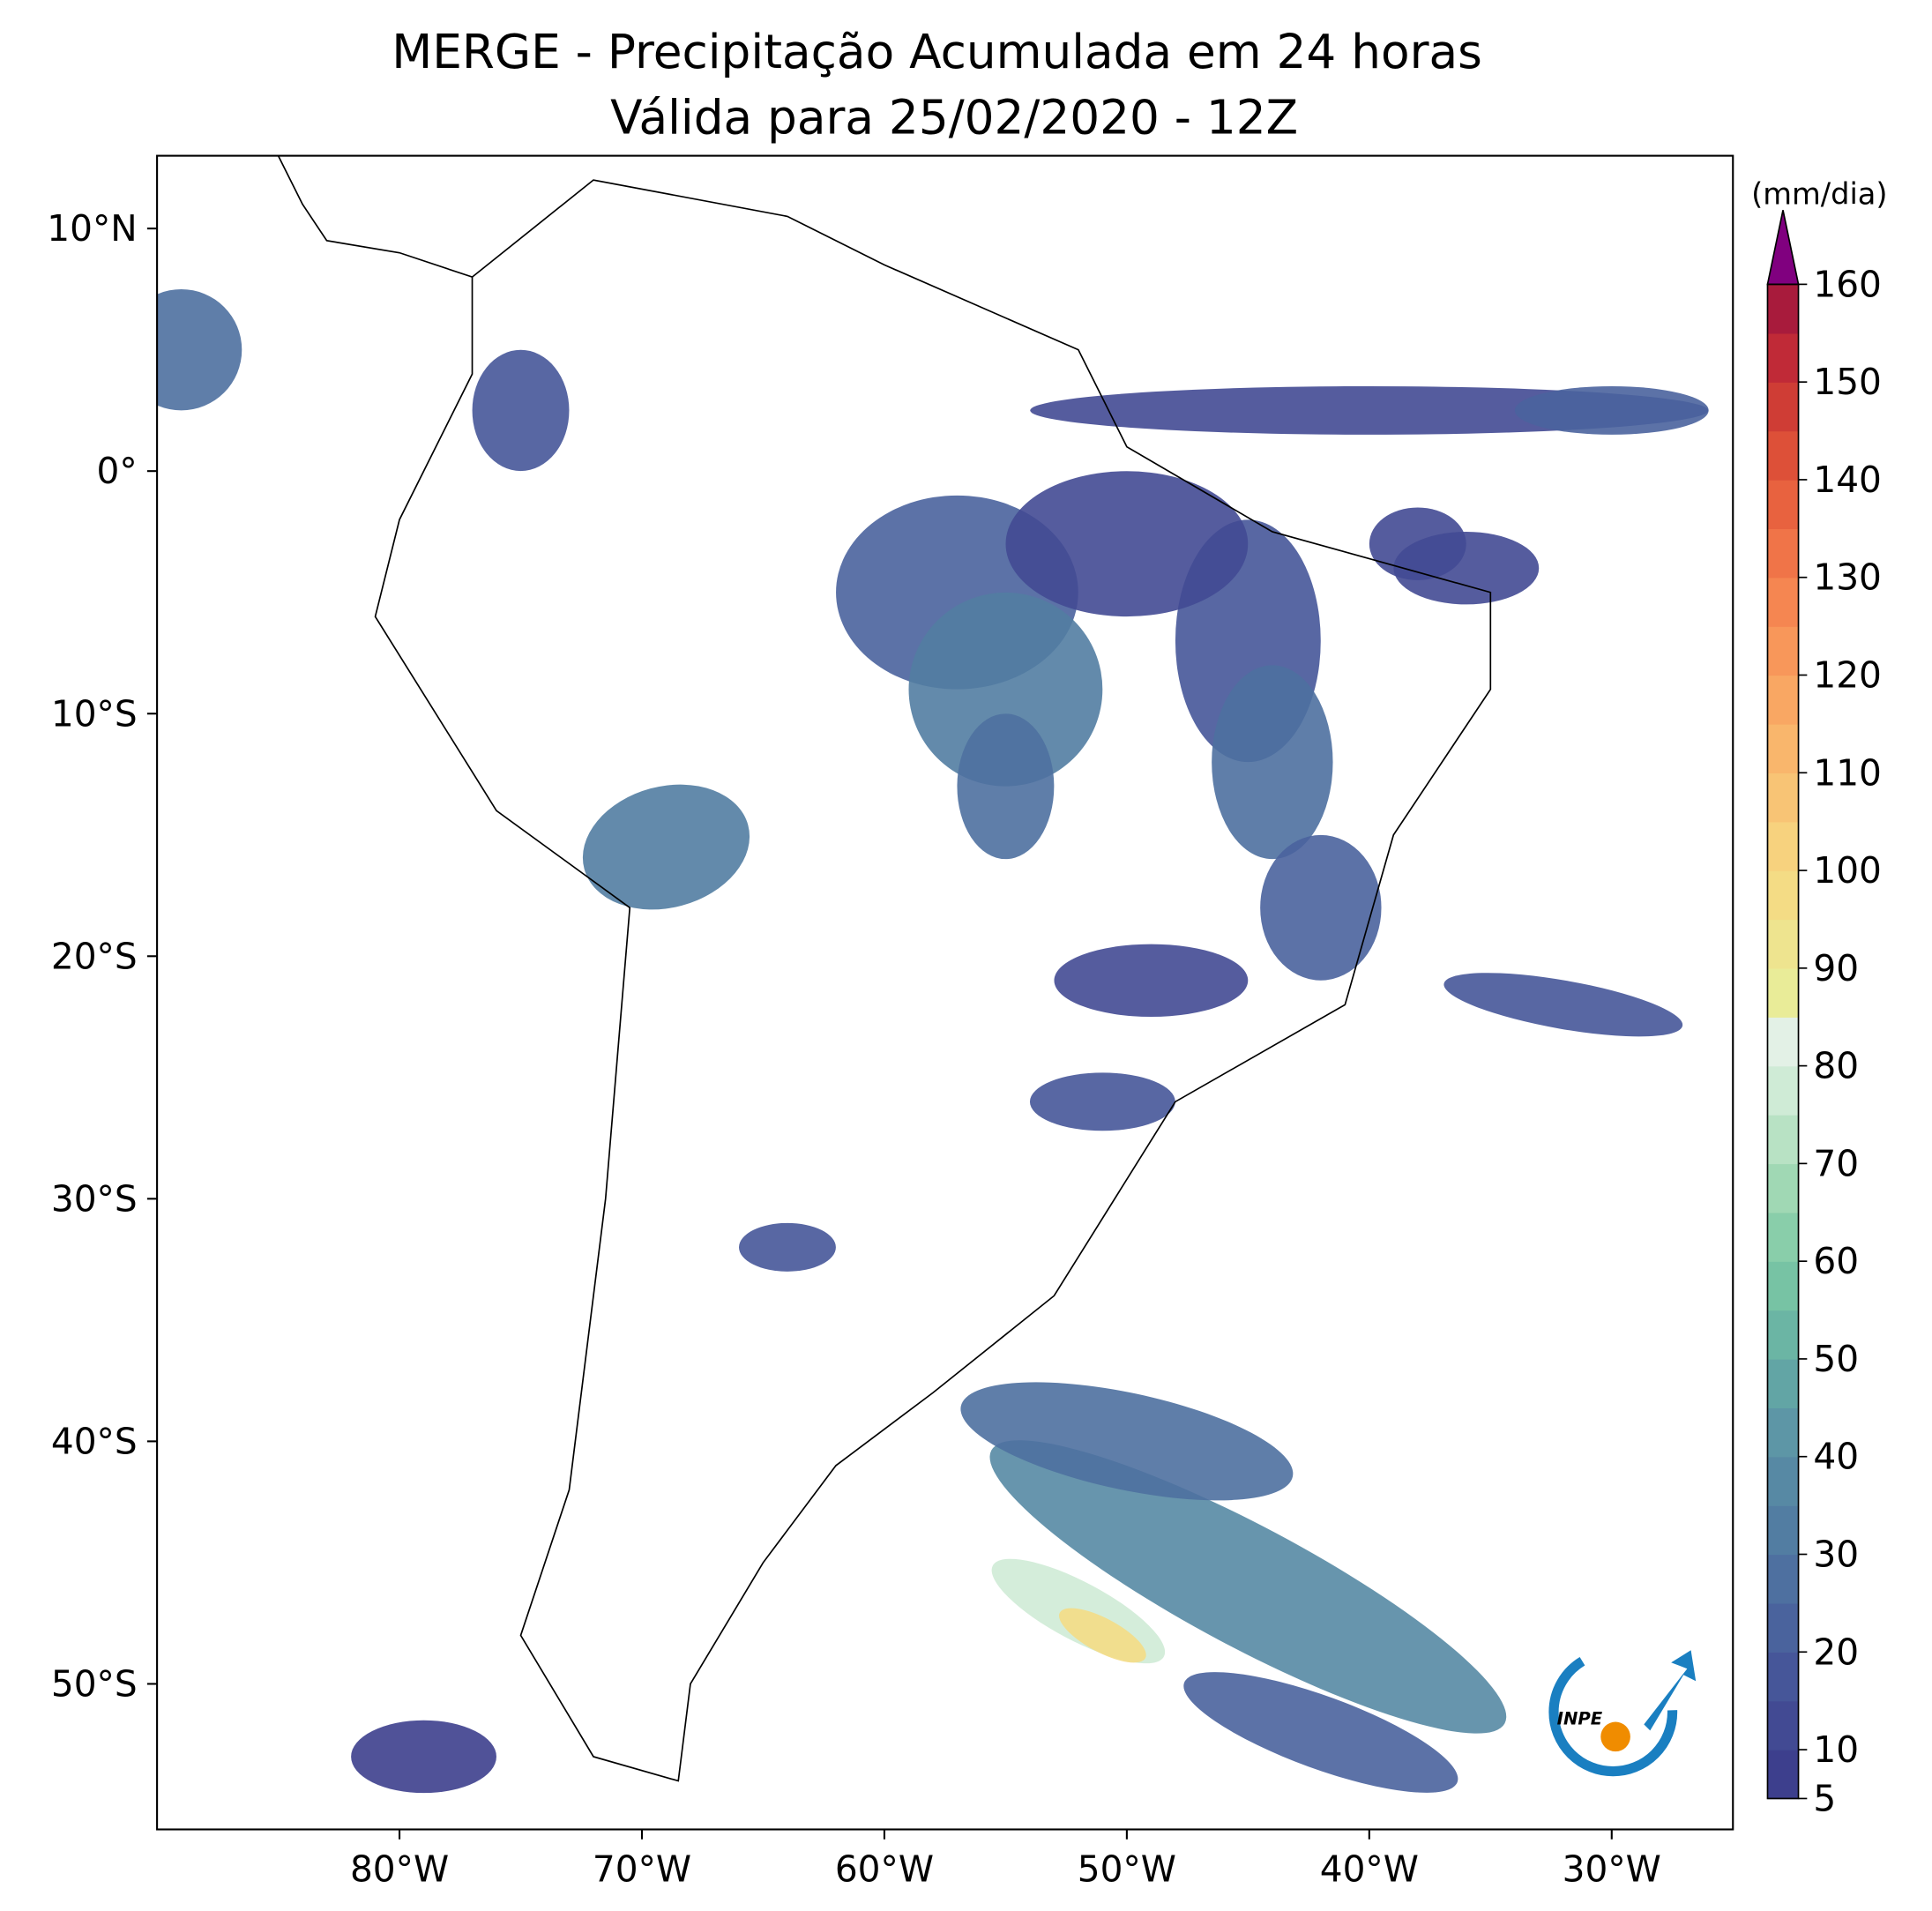  I want to click on colorbar-tick-label: 130, so click(1847, 578).